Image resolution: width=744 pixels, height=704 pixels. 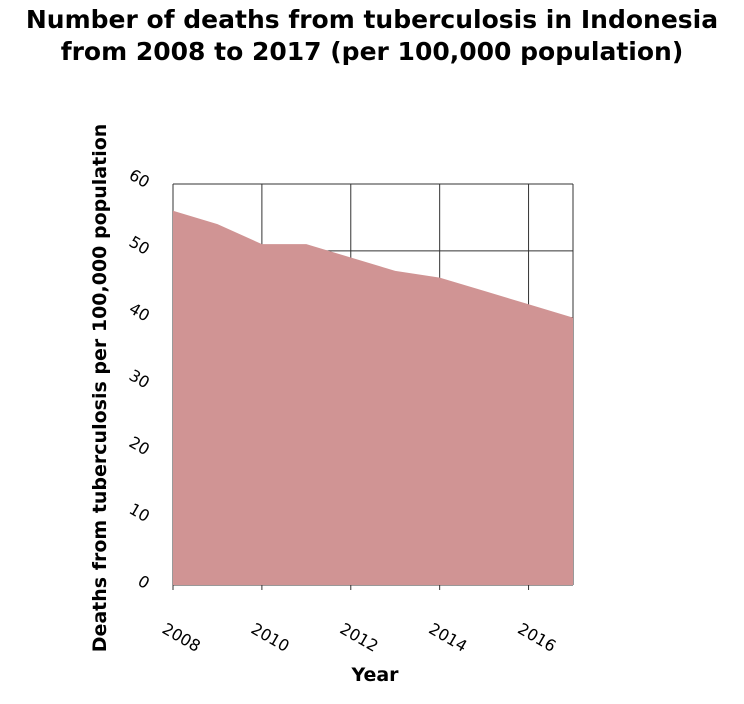 What do you see at coordinates (139, 312) in the screenshot?
I see `y-tick-label: 40` at bounding box center [139, 312].